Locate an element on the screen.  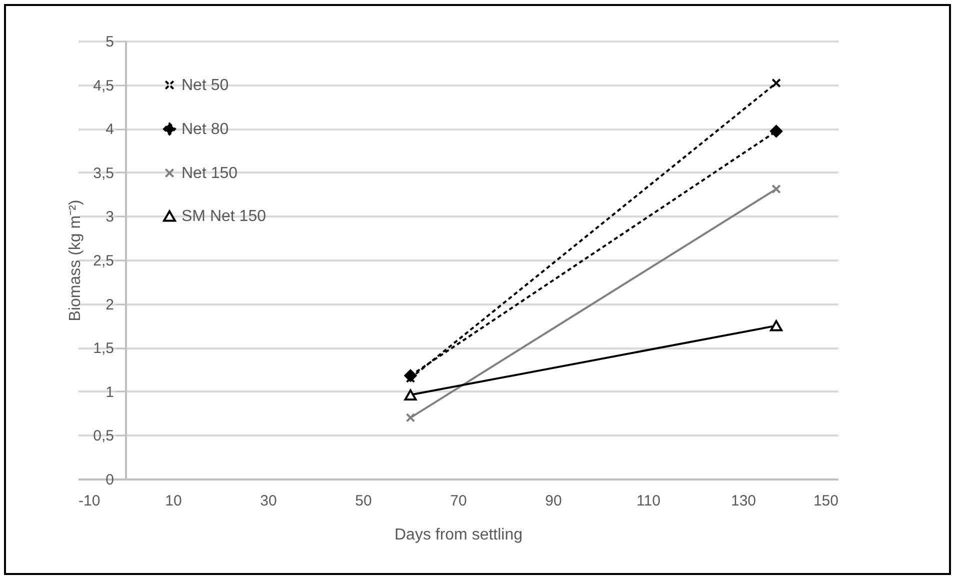
y-tick-label: 0,5 is located at coordinates (103, 436).